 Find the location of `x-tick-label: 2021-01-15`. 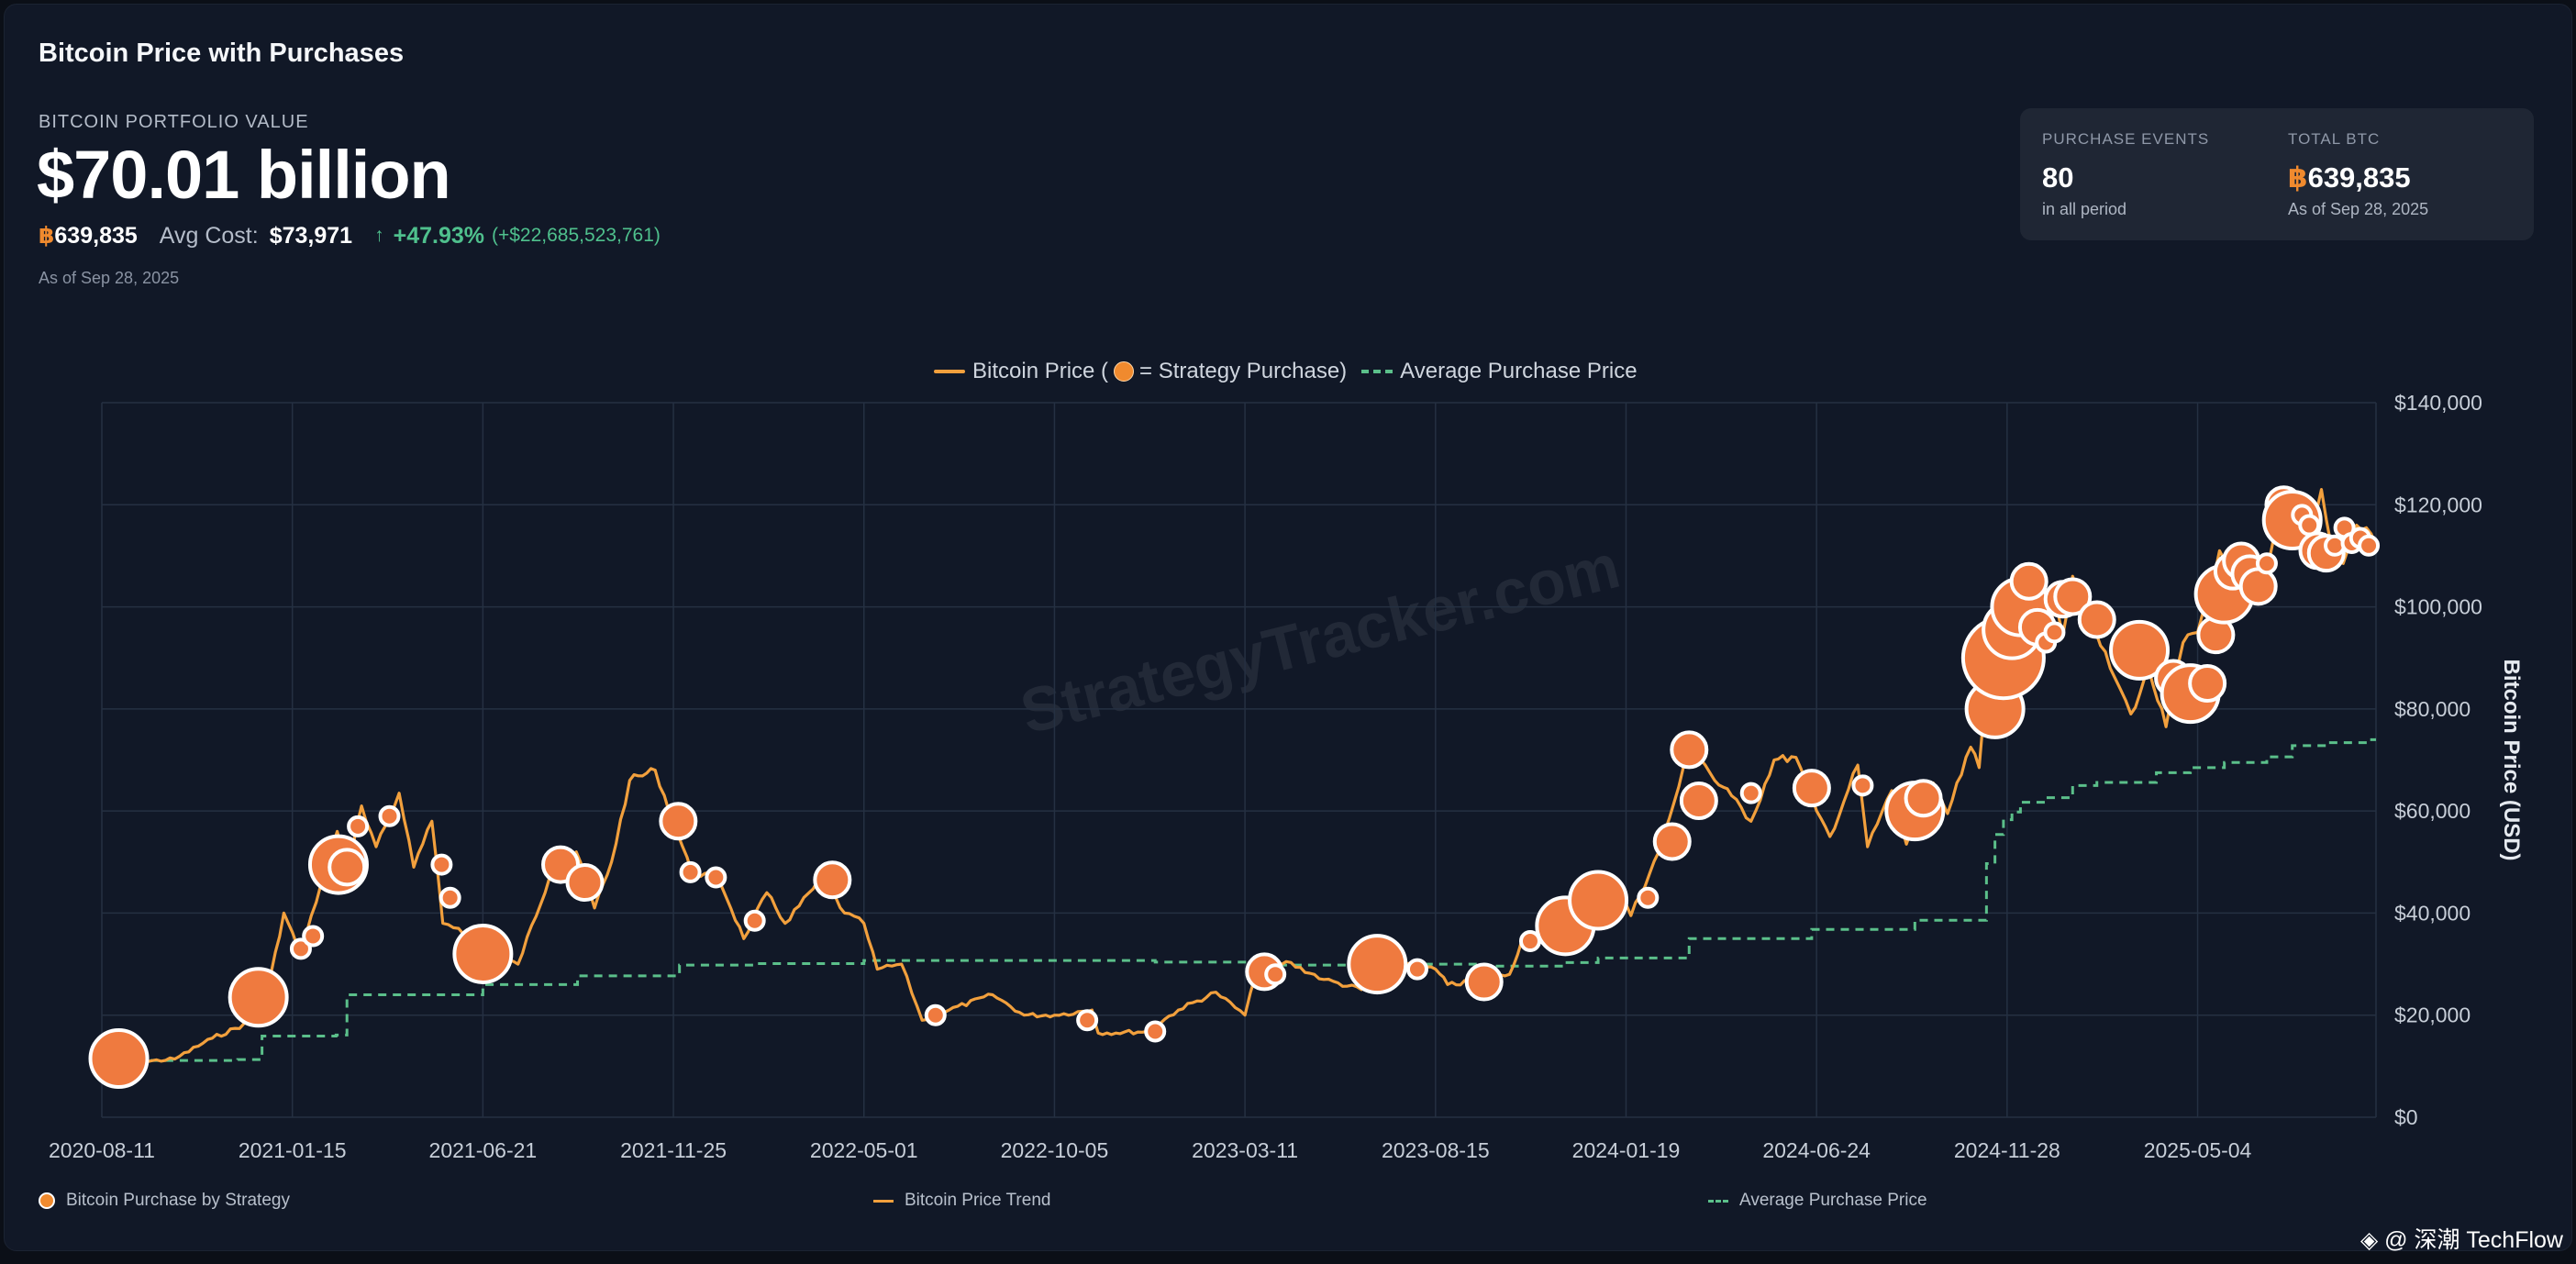

x-tick-label: 2021-01-15 is located at coordinates (293, 1150).